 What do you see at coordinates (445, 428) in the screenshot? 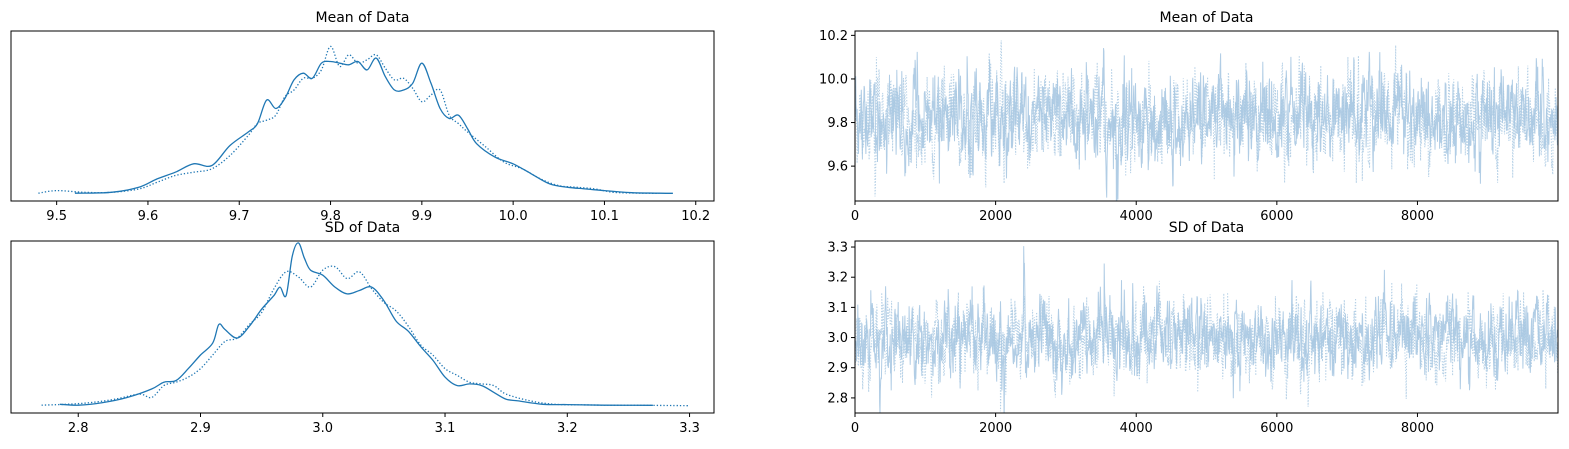
I see `x-tick-label: 3.1` at bounding box center [445, 428].